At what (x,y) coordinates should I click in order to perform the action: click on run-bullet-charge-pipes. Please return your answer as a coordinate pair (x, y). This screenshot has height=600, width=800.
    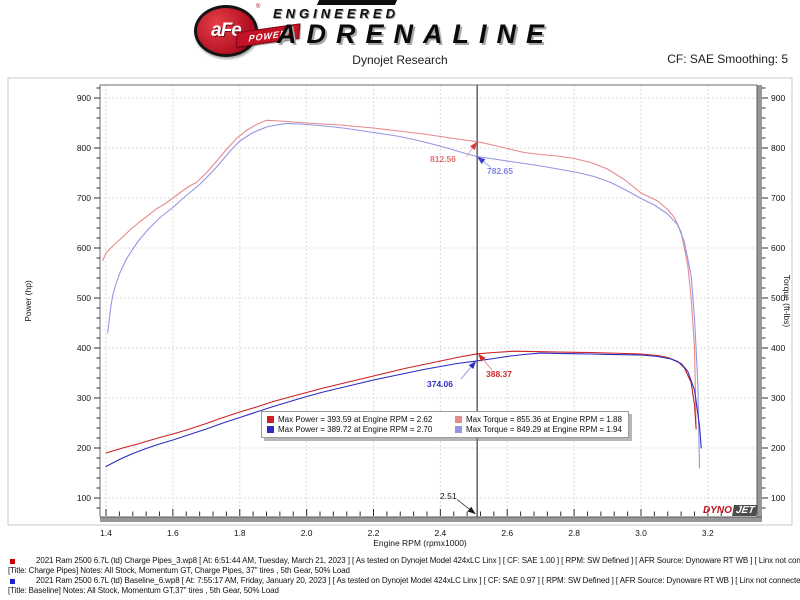
    Looking at the image, I should click on (12, 561).